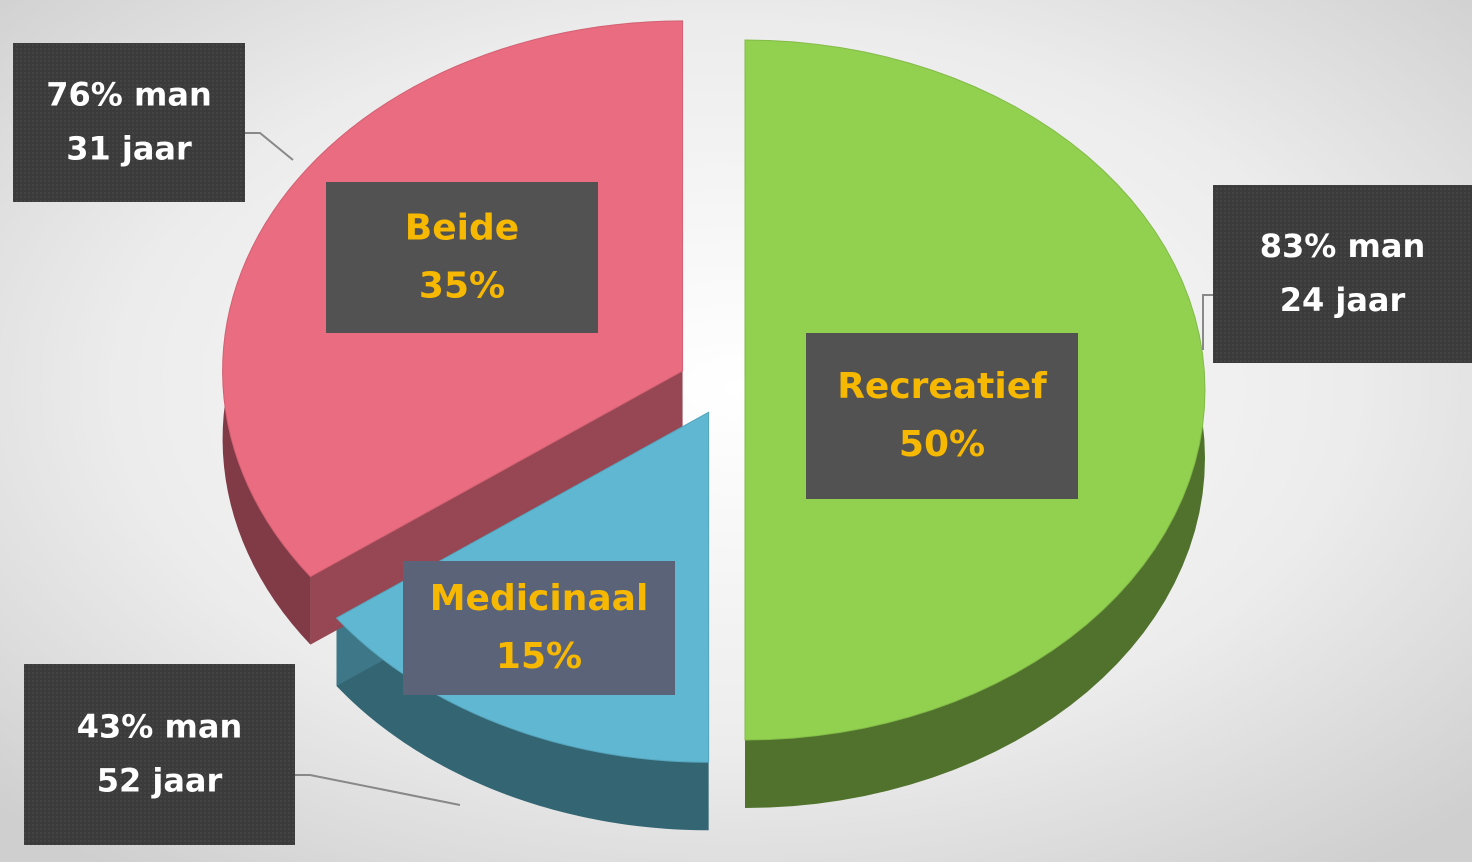  Describe the element at coordinates (539, 656) in the screenshot. I see `value-label: 15%` at that location.